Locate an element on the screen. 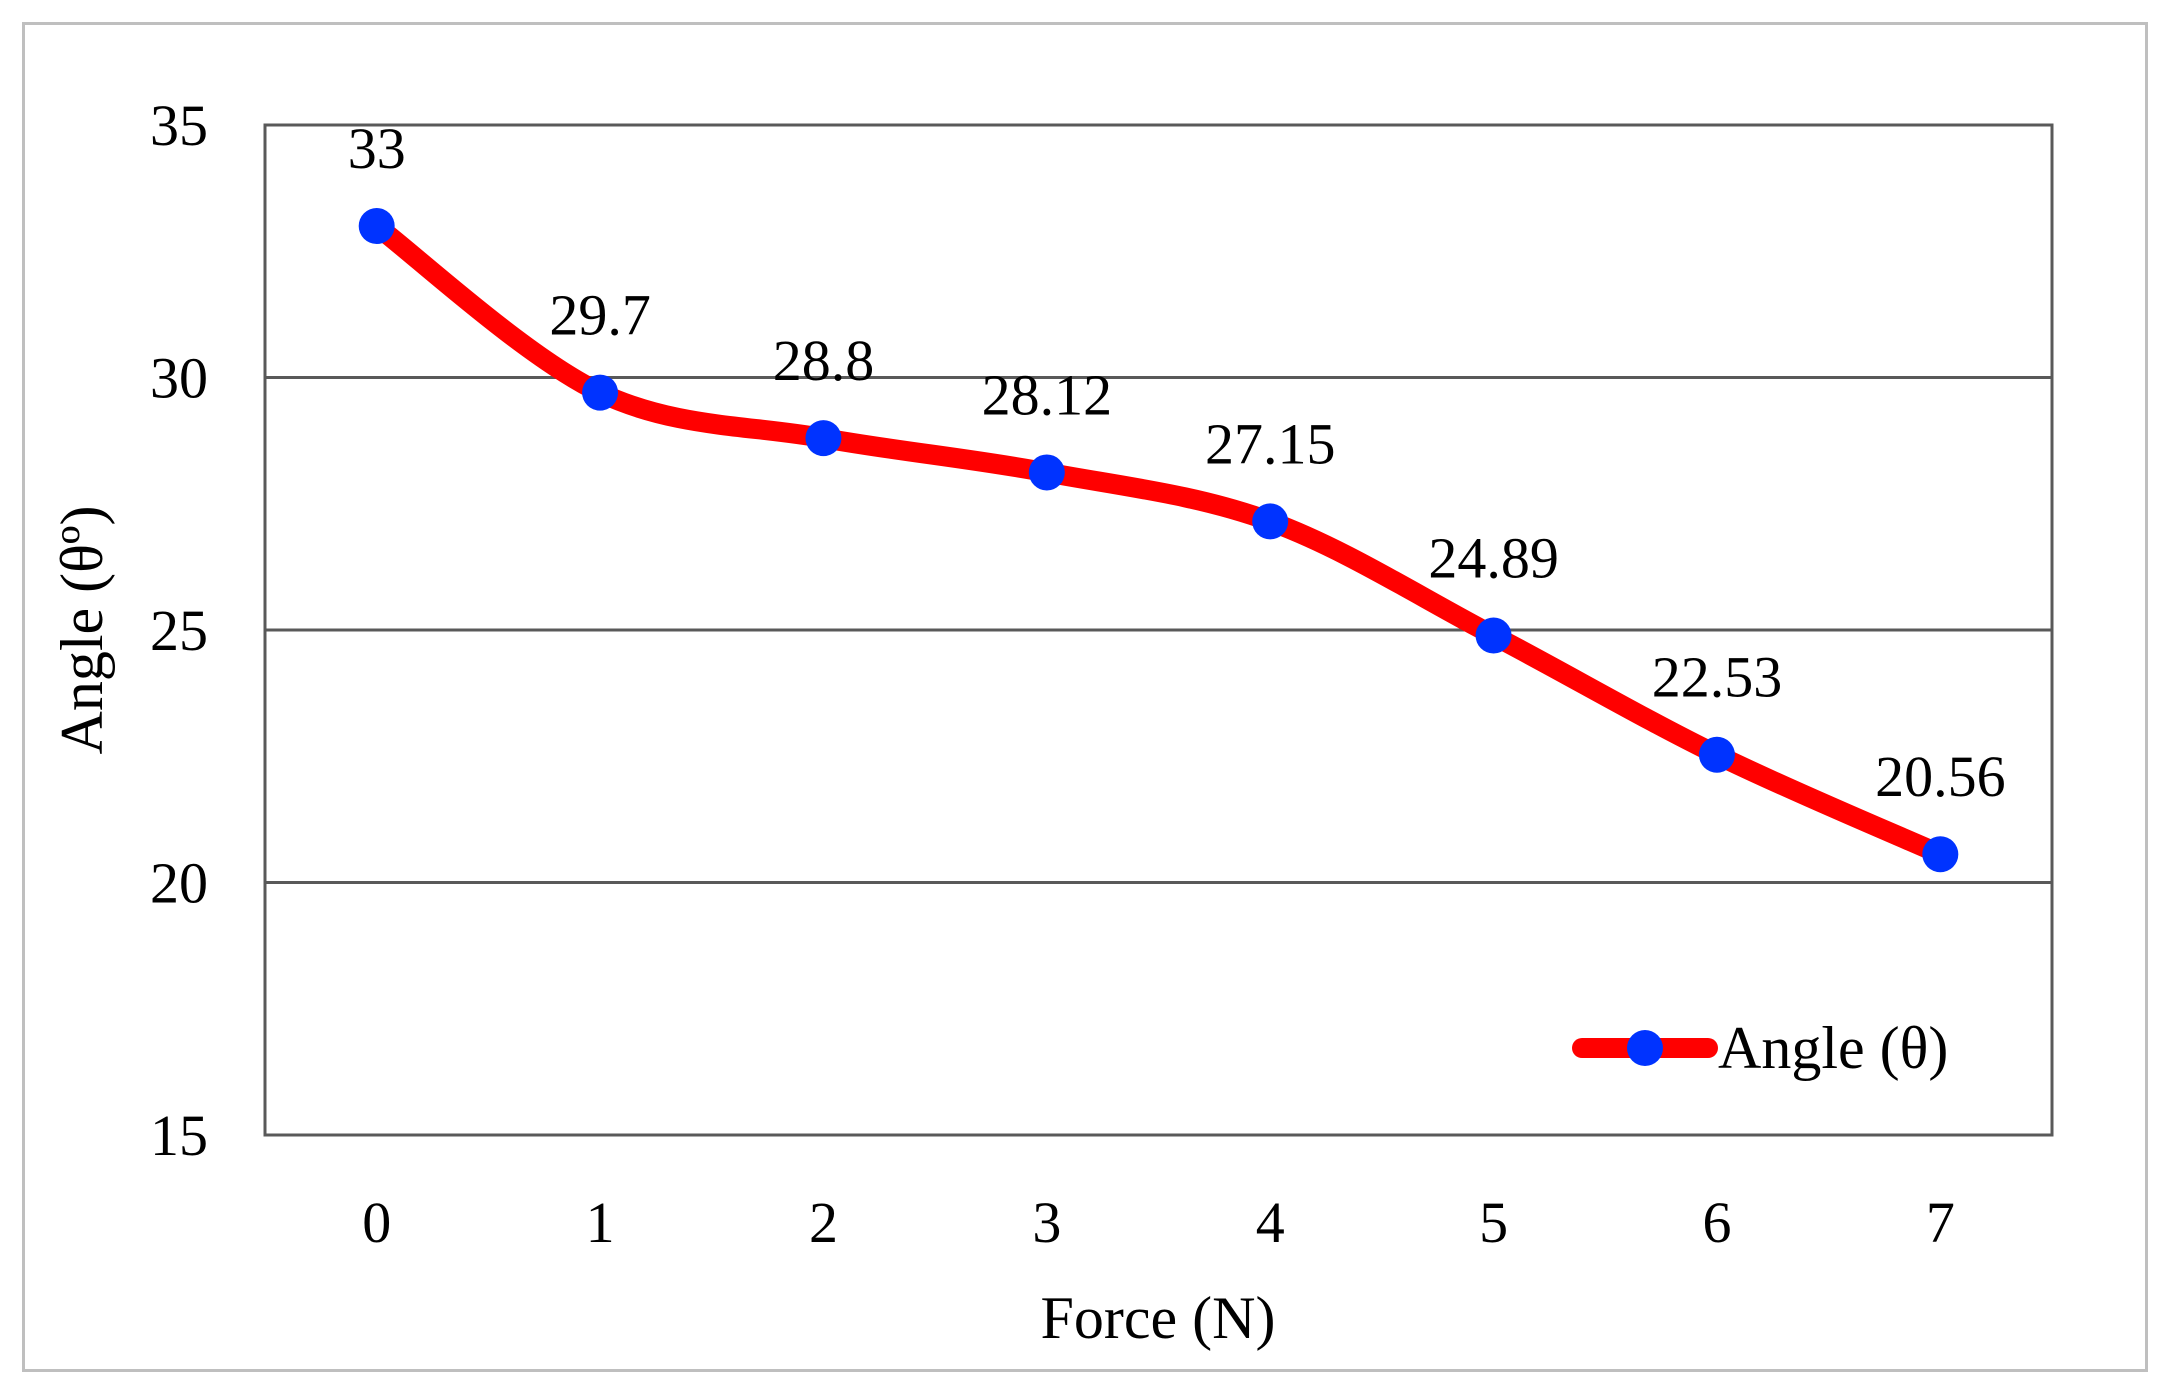  x-tick-label: 0 is located at coordinates (376, 1222).